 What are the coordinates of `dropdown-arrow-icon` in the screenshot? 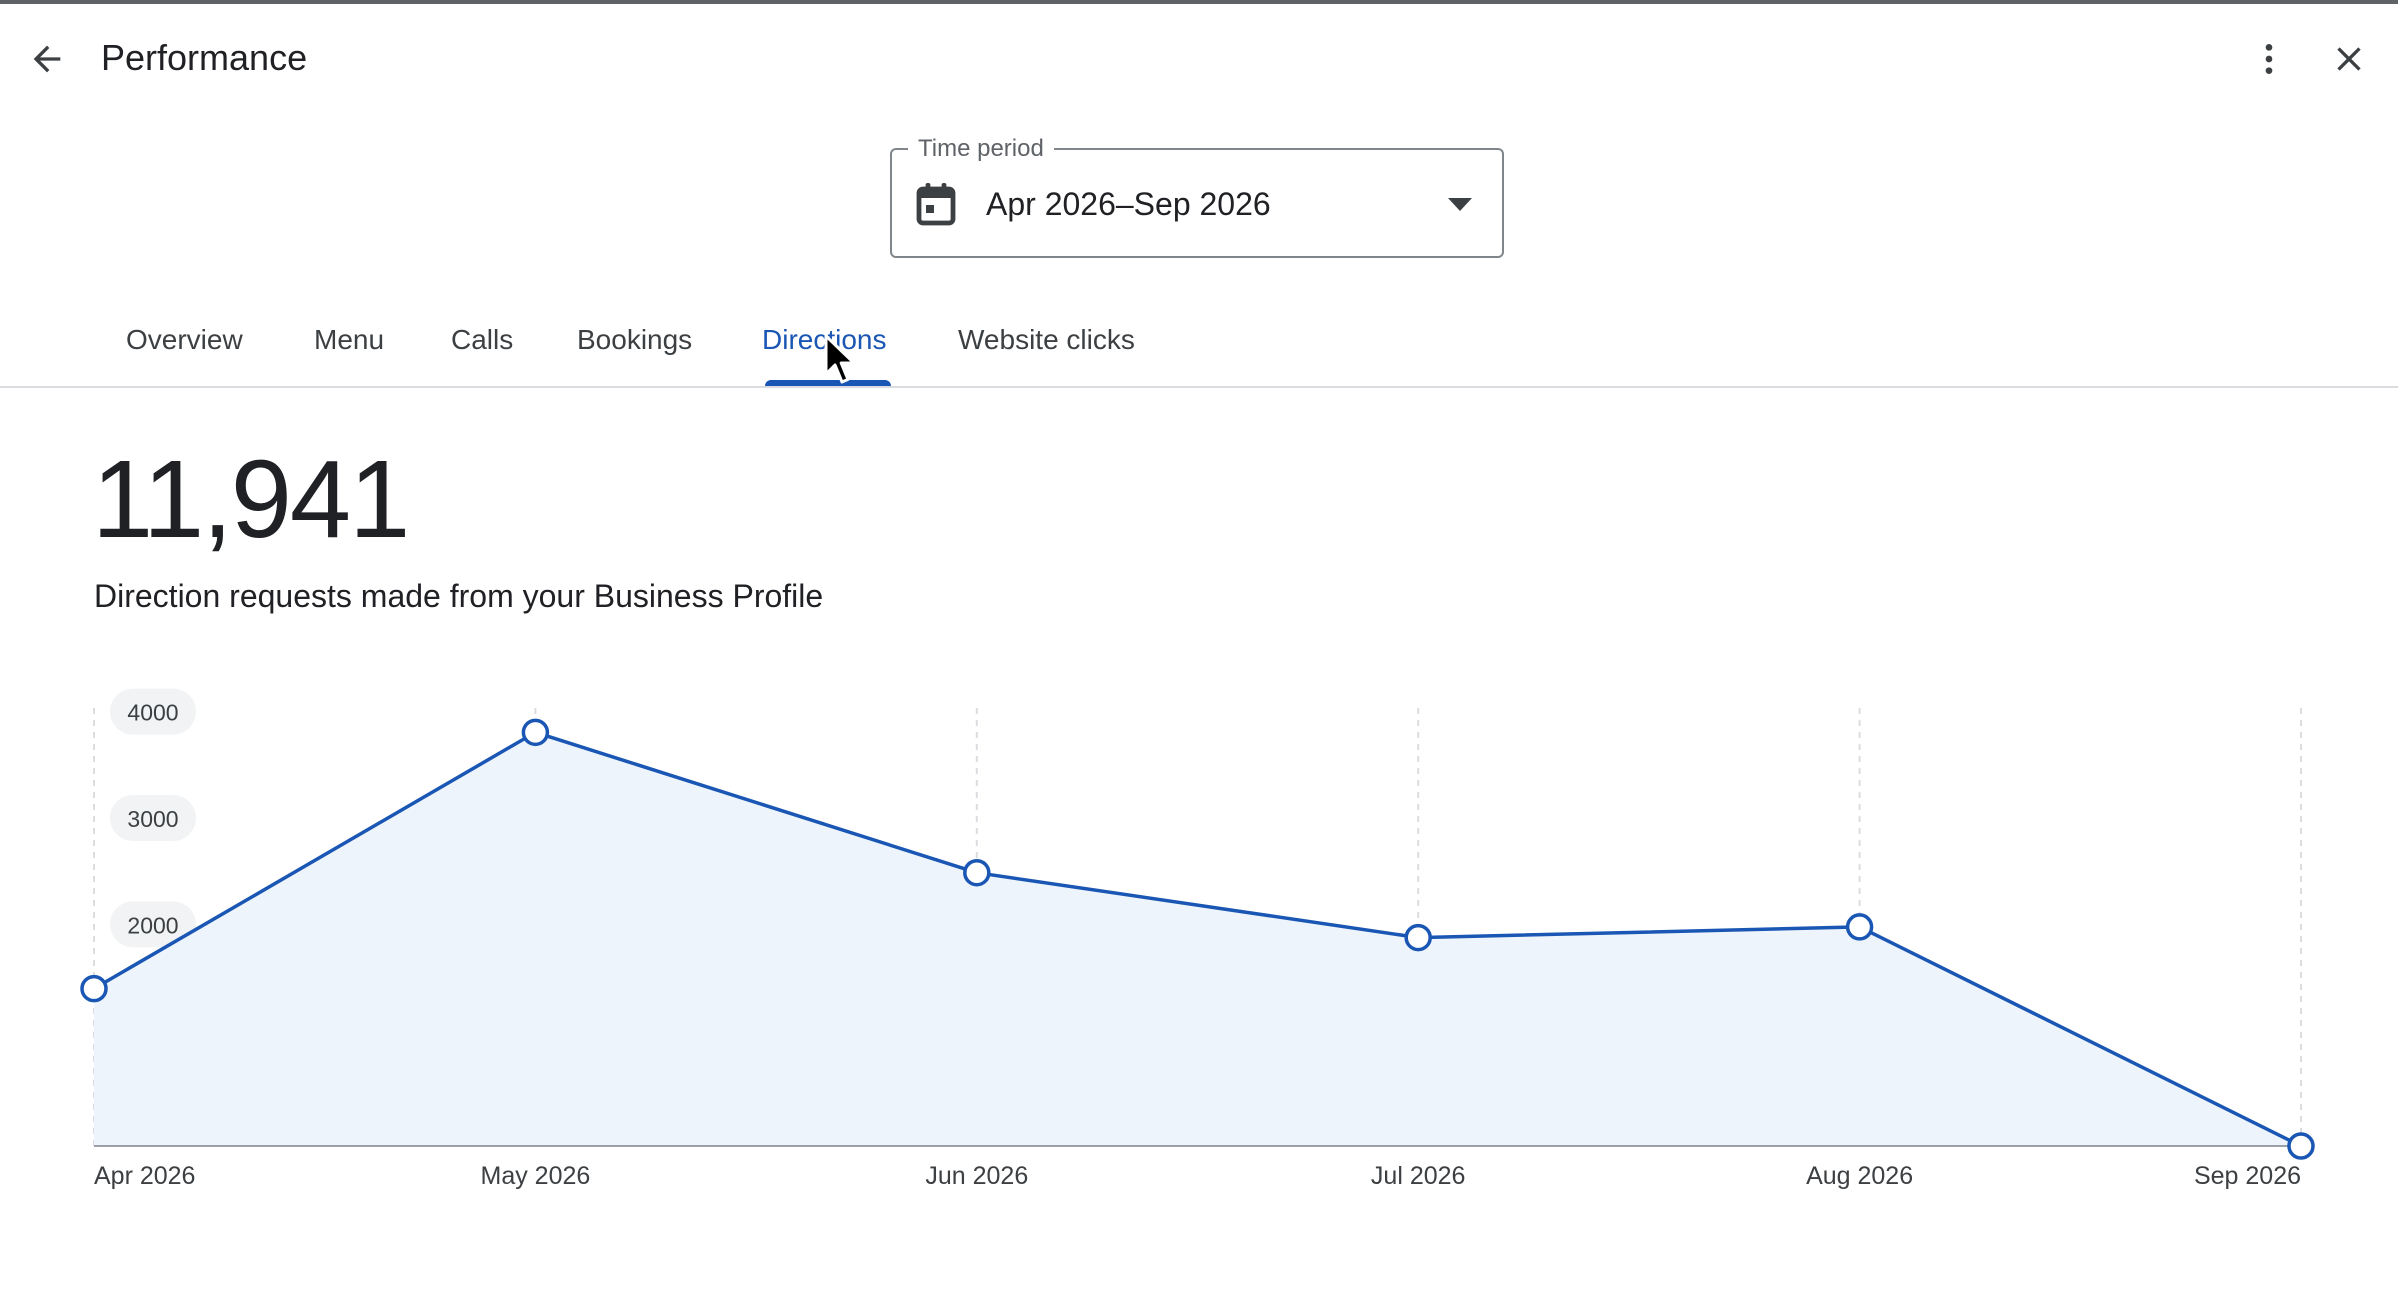 It's located at (1460, 204).